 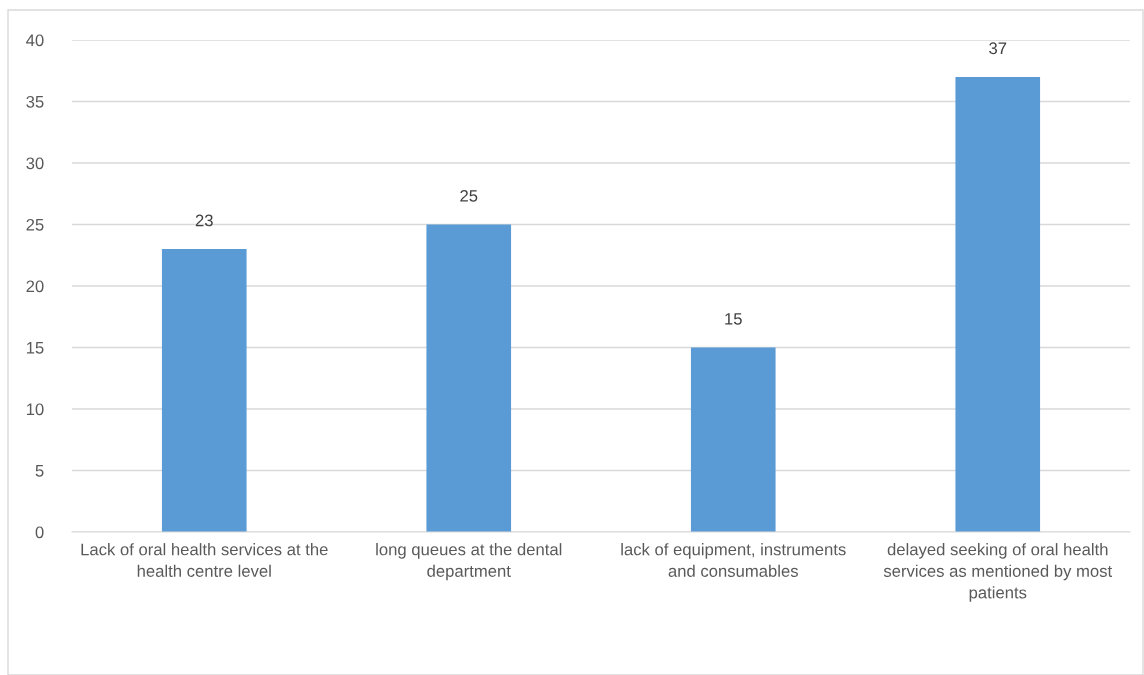 I want to click on y-tick-label: 30, so click(x=35, y=163).